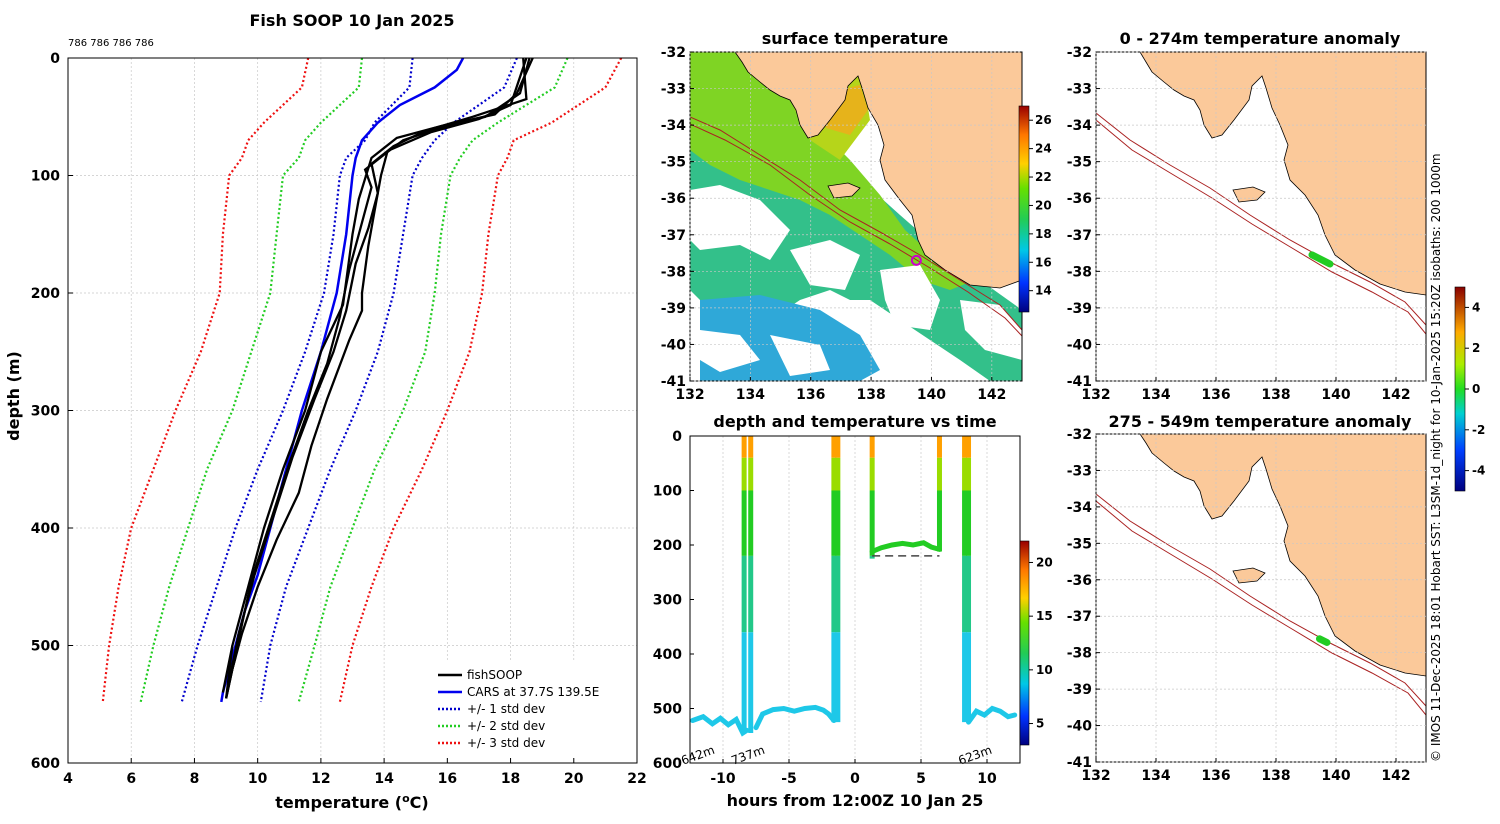 This screenshot has width=1500, height=824. I want to click on sst-map-ytick-label: -38, so click(673, 272).